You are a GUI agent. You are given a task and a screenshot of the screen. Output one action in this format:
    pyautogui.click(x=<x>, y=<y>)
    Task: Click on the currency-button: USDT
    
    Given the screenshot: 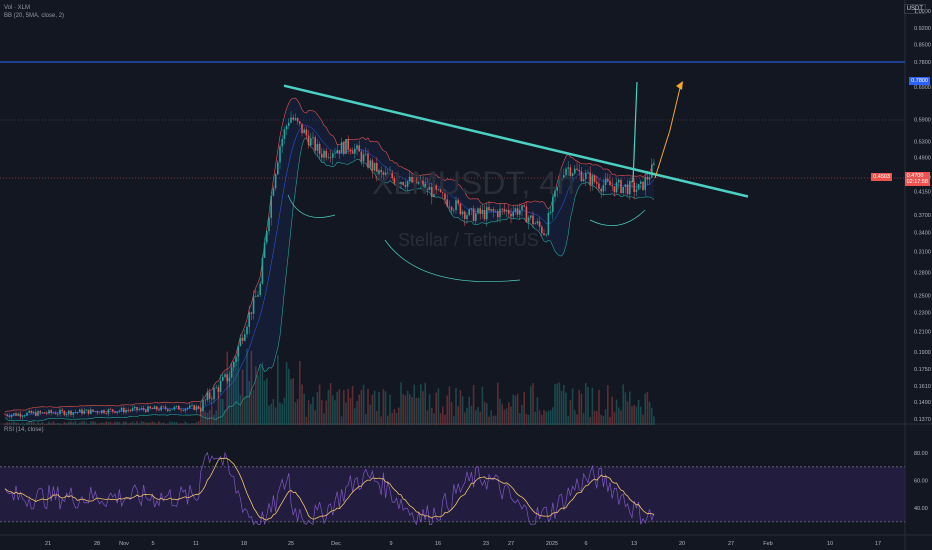 What is the action you would take?
    pyautogui.click(x=914, y=9)
    